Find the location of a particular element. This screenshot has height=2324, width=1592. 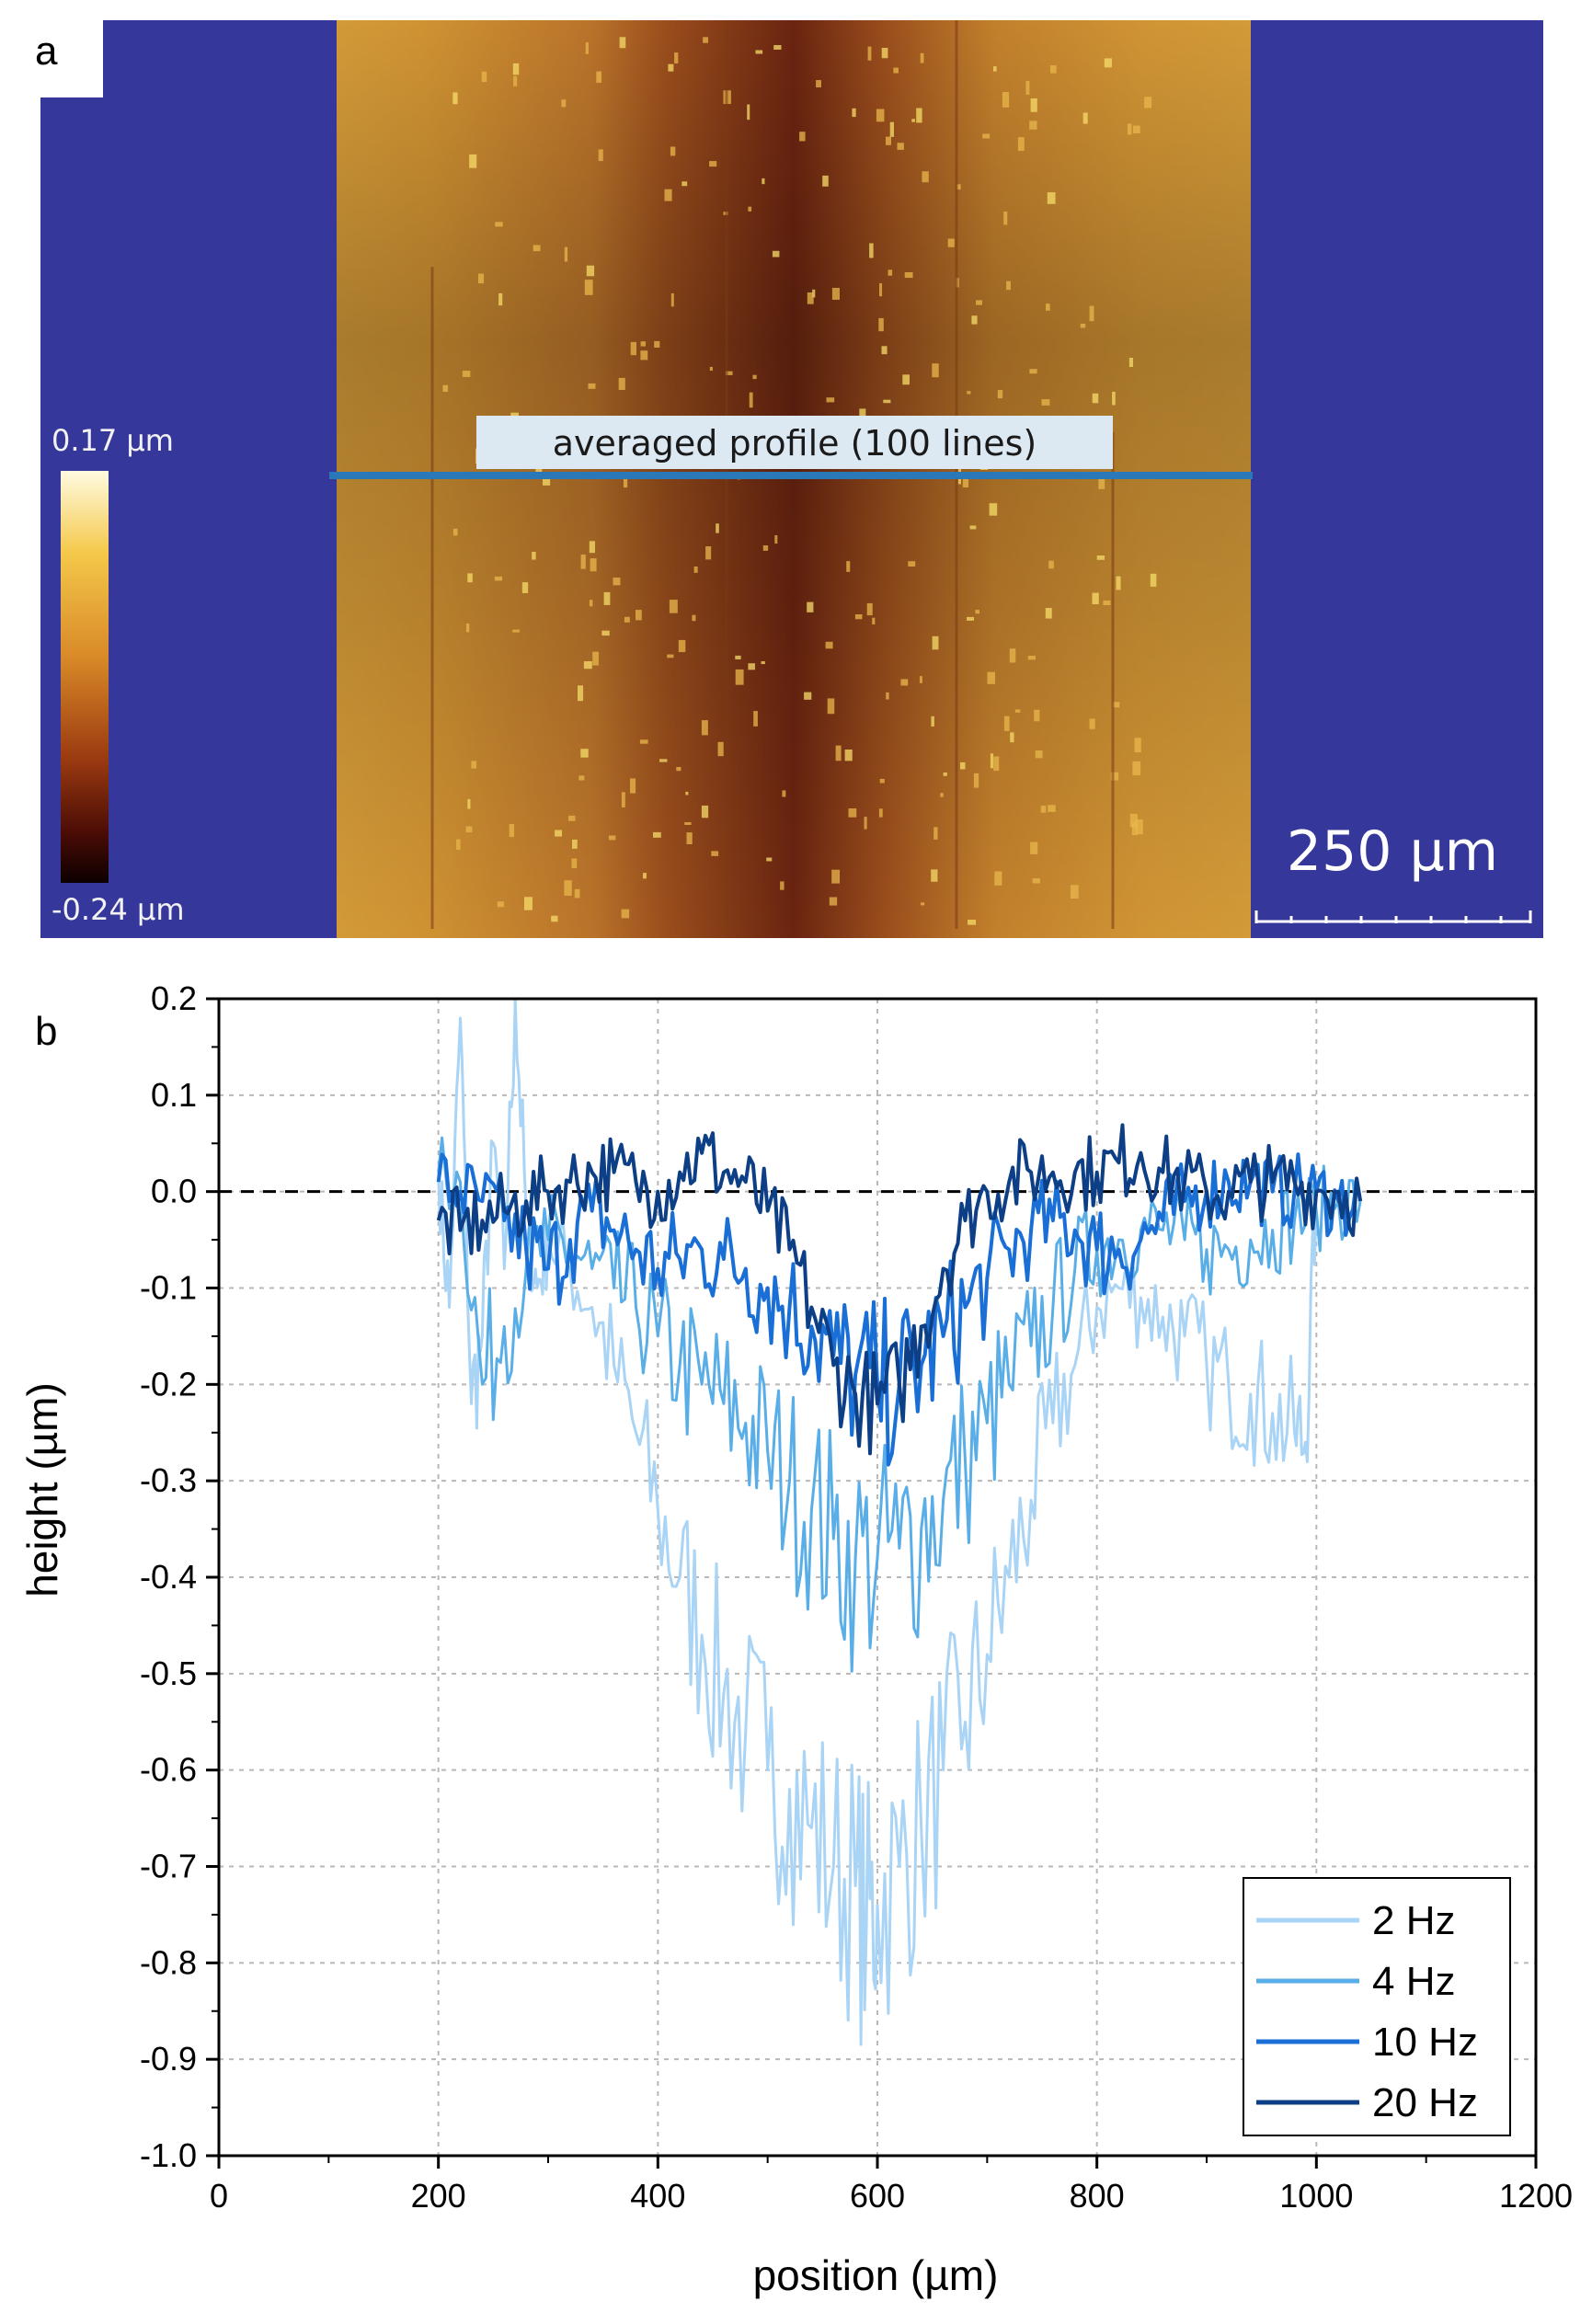

x-tick-label: 600 is located at coordinates (877, 2196).